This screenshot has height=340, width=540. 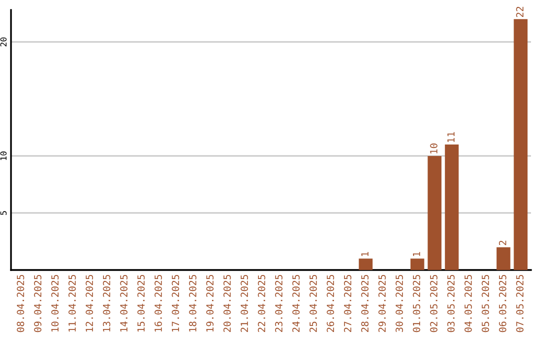 I want to click on x-tick-label: 10.04.2025, so click(x=55, y=303).